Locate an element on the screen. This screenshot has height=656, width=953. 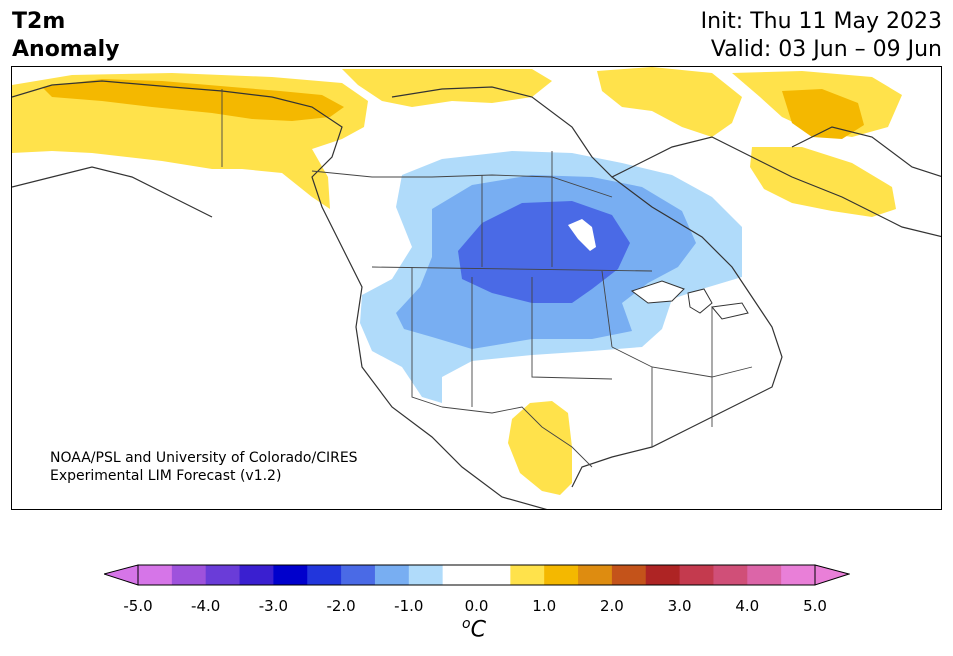
warm-anomaly-alaska-core is located at coordinates (193, 100).